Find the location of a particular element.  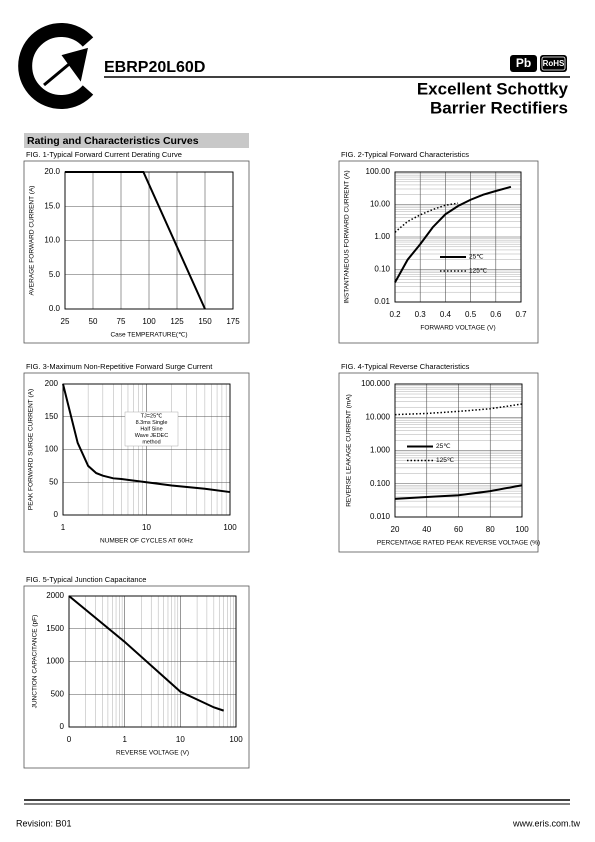

revision: Revision: B01 is located at coordinates (44, 823).